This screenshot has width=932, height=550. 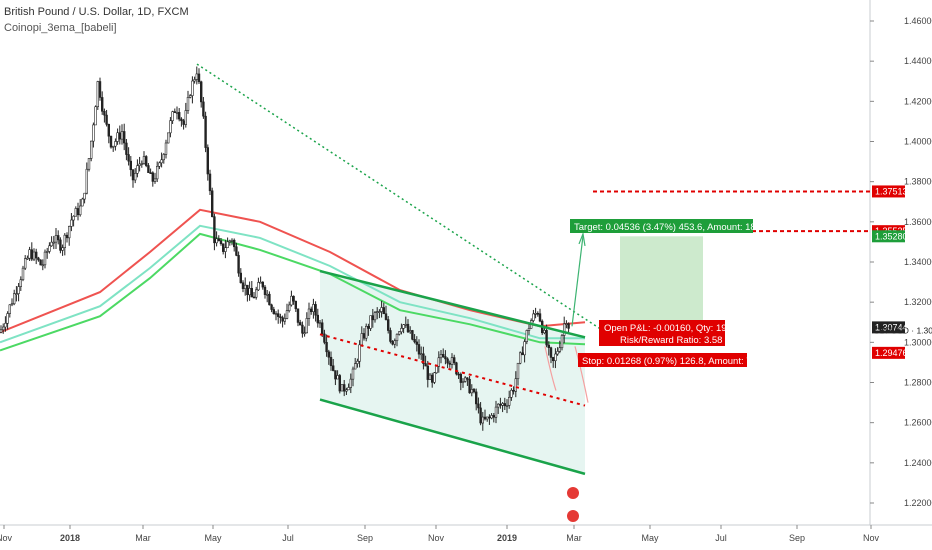 What do you see at coordinates (507, 538) in the screenshot?
I see `x-tick-label: 2019` at bounding box center [507, 538].